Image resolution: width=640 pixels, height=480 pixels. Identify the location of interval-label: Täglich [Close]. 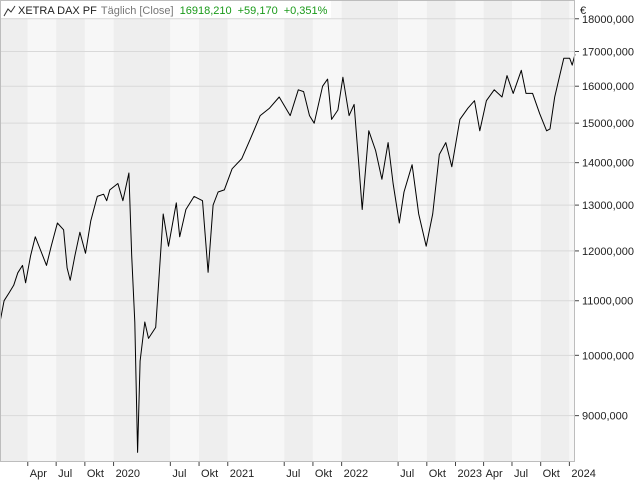
(137, 11).